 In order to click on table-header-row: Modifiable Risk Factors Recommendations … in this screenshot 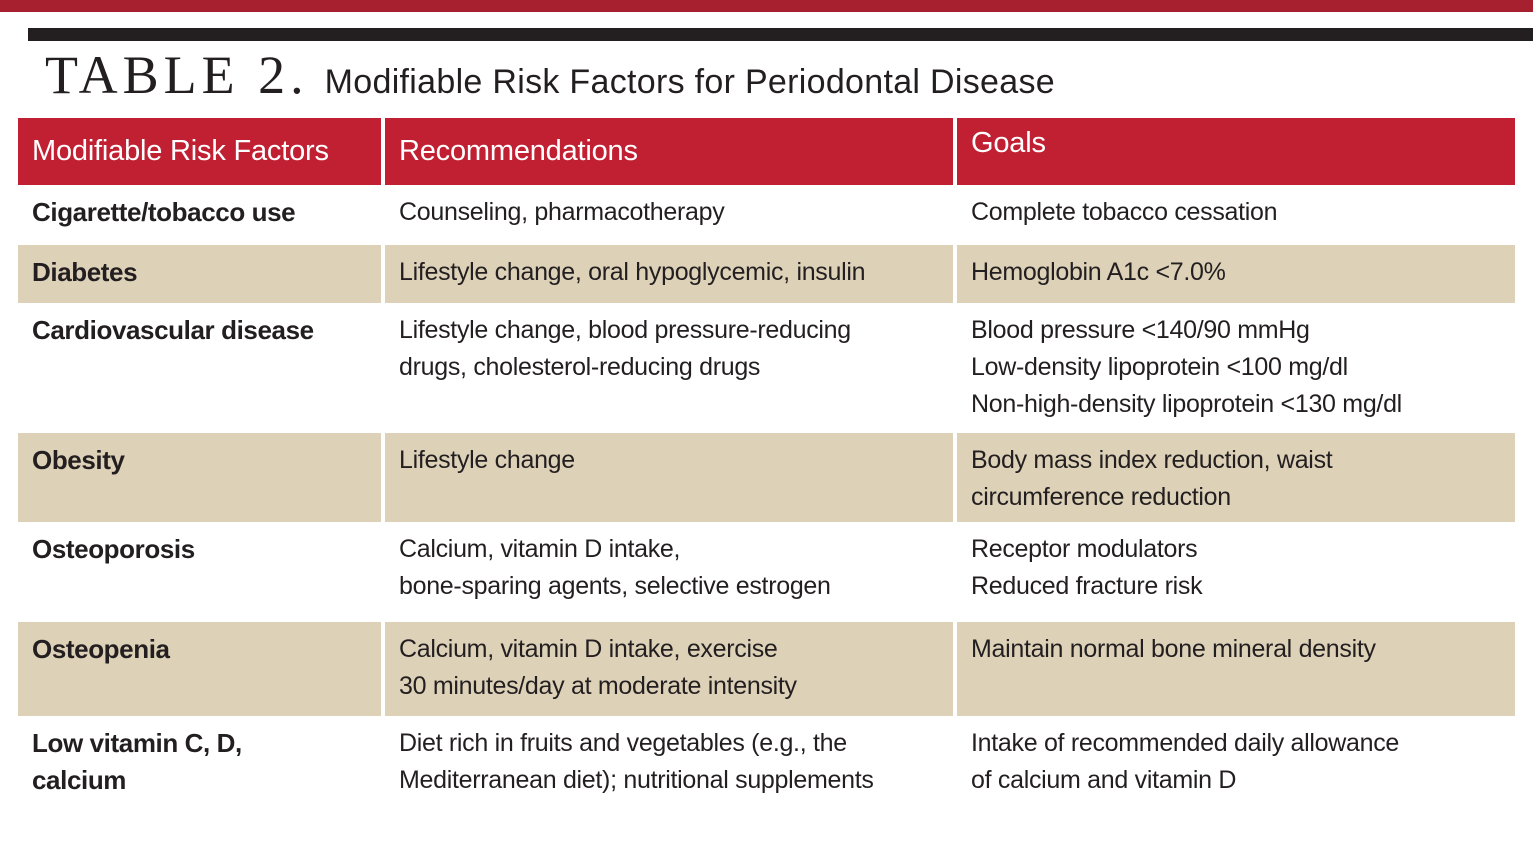, I will do `click(766, 151)`.